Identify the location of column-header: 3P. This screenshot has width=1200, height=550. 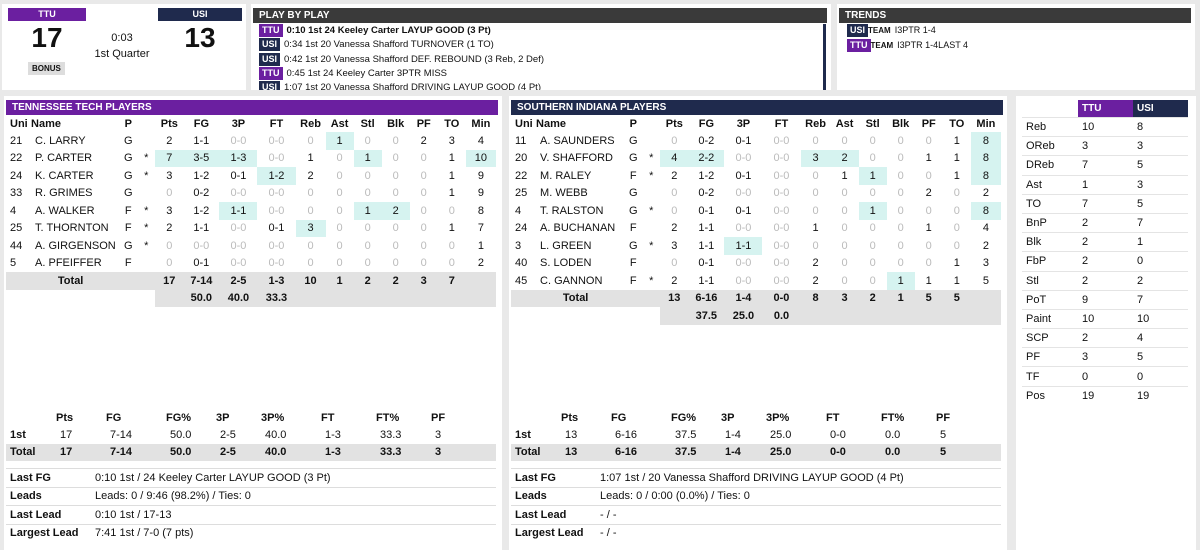
(728, 417).